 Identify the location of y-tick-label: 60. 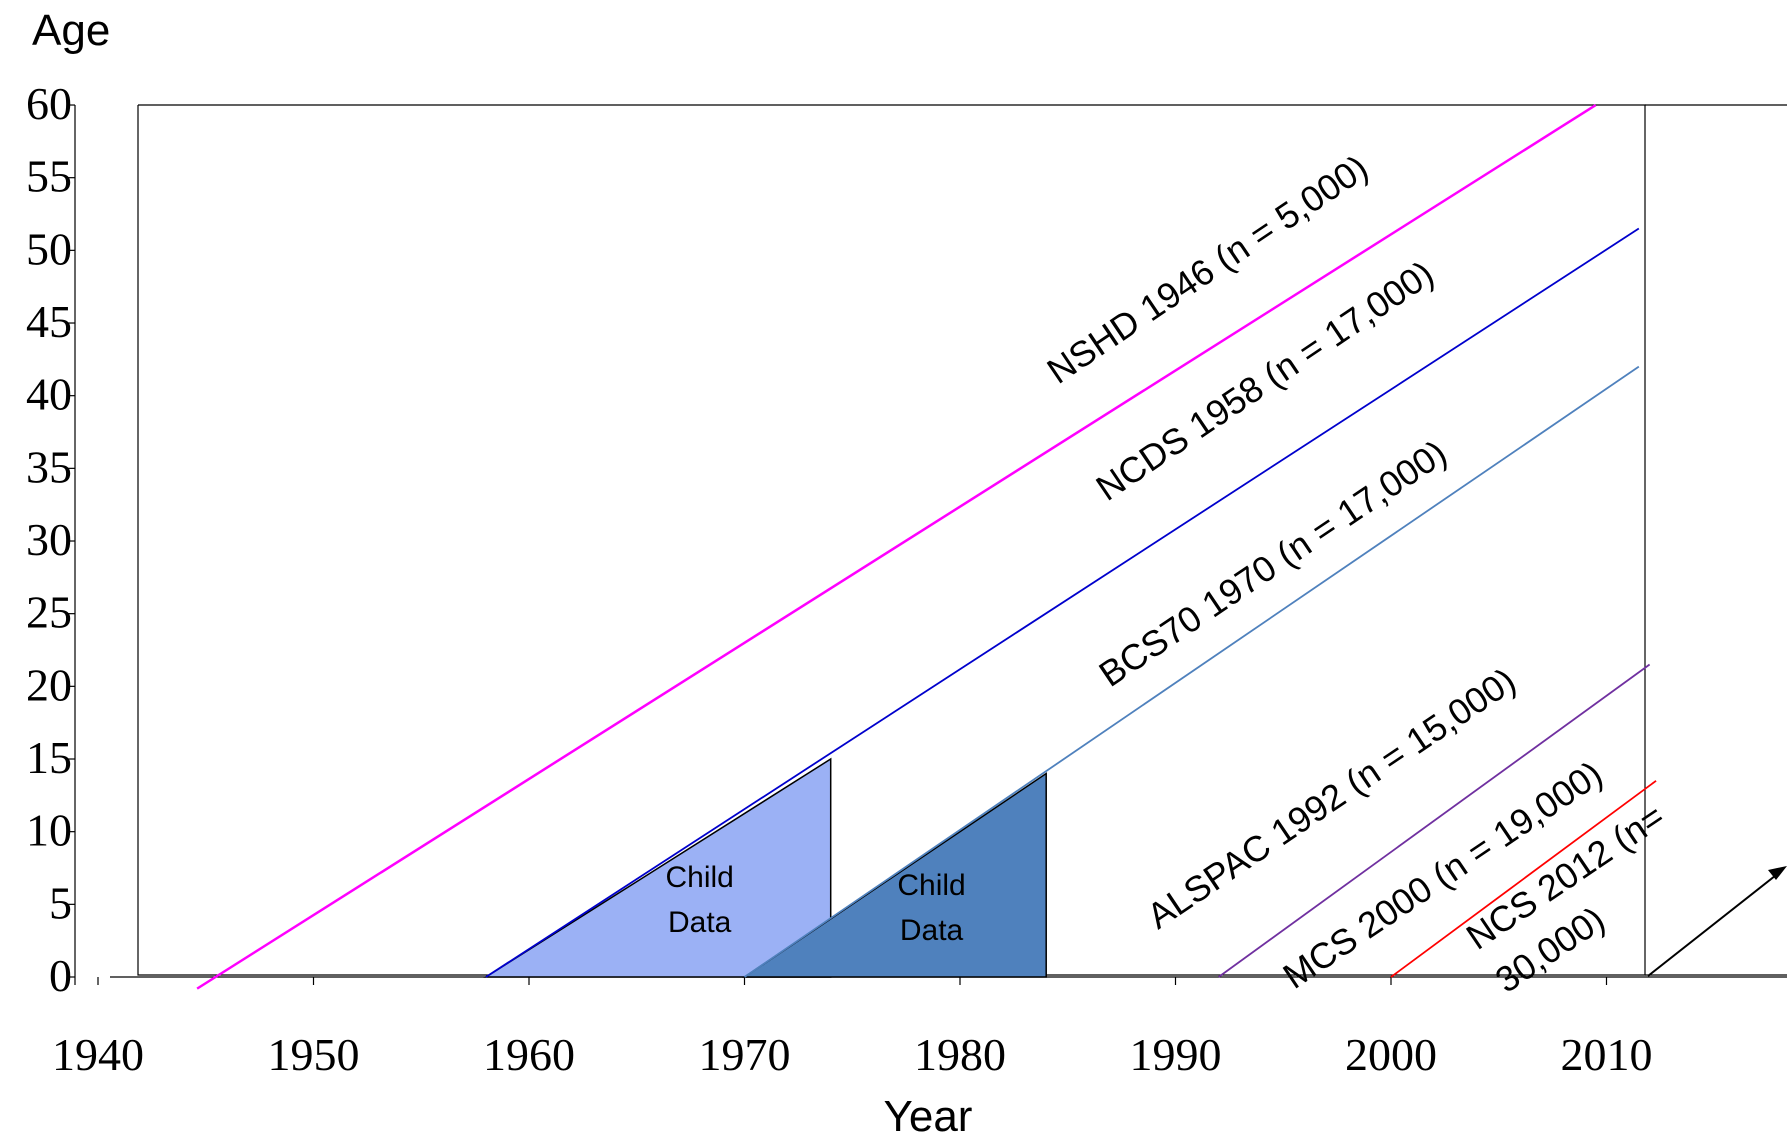
(49, 103).